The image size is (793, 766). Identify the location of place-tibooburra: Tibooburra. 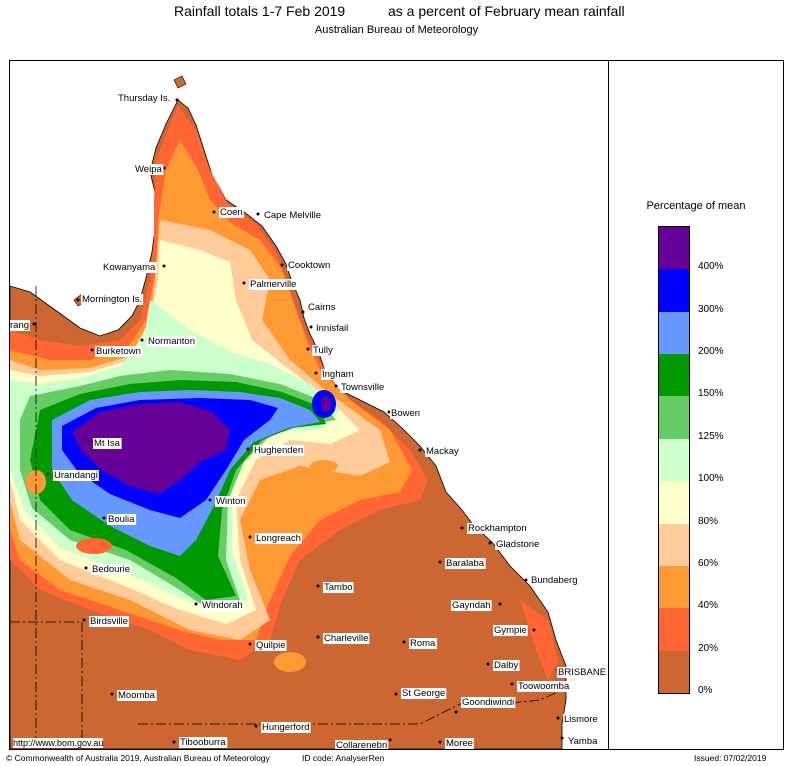
(200, 742).